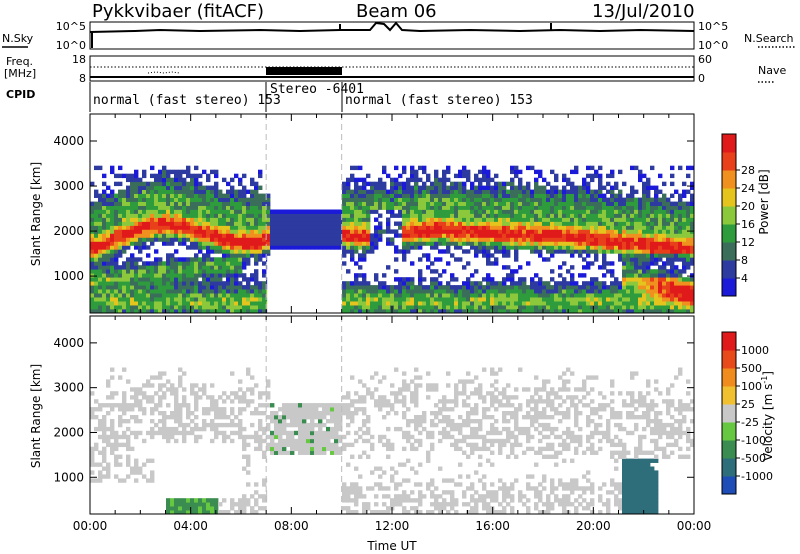  What do you see at coordinates (19, 61) in the screenshot?
I see `freq-label: Freq.` at bounding box center [19, 61].